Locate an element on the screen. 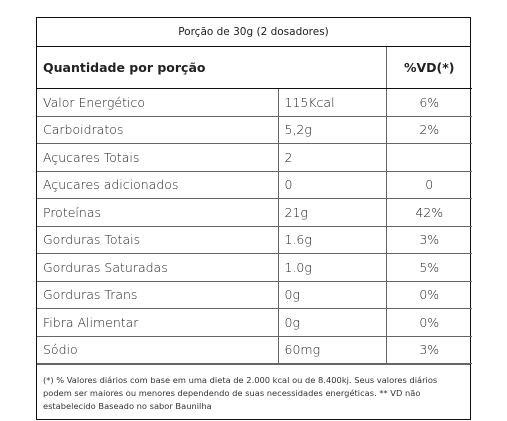  table-row: Sódio 60mg 3% is located at coordinates (254, 349).